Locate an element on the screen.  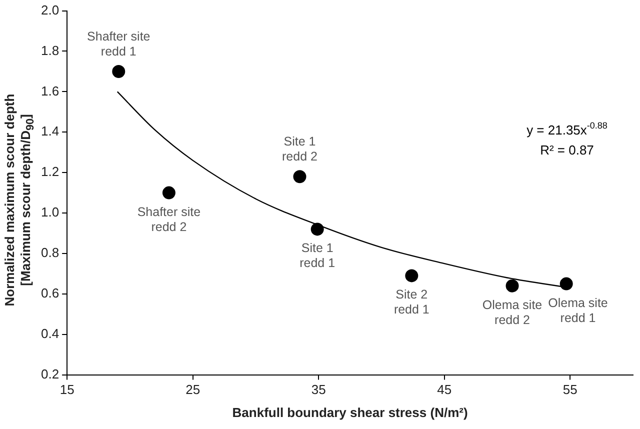
x-tick-label: 55 is located at coordinates (570, 390).